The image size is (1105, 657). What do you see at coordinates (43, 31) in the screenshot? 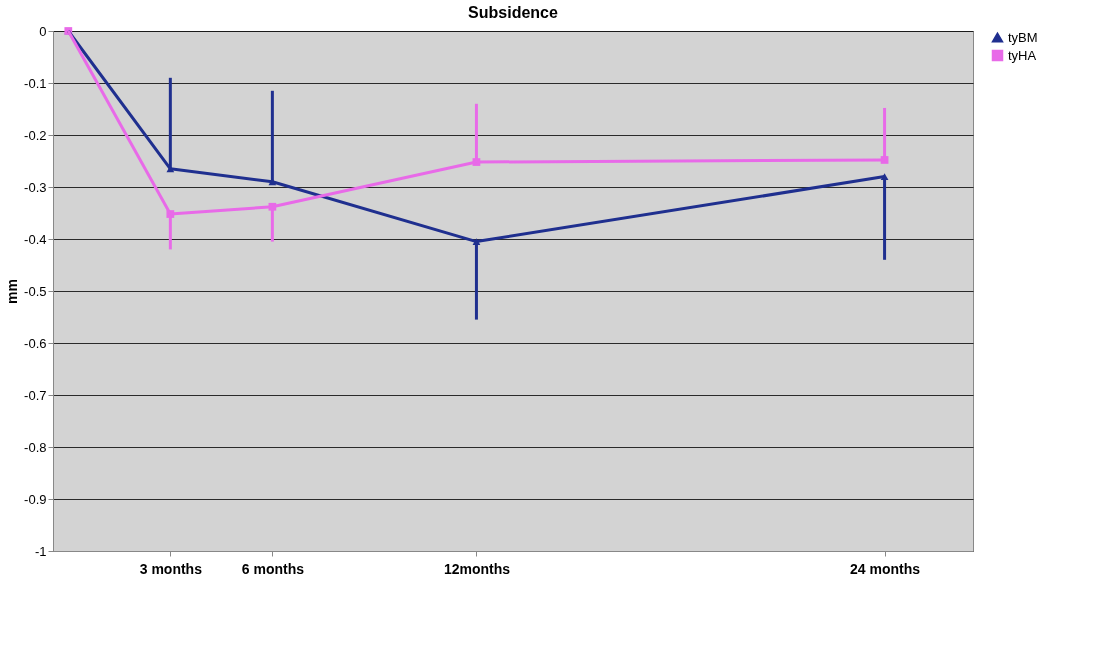
I see `y-tick-label: 0` at bounding box center [43, 31].